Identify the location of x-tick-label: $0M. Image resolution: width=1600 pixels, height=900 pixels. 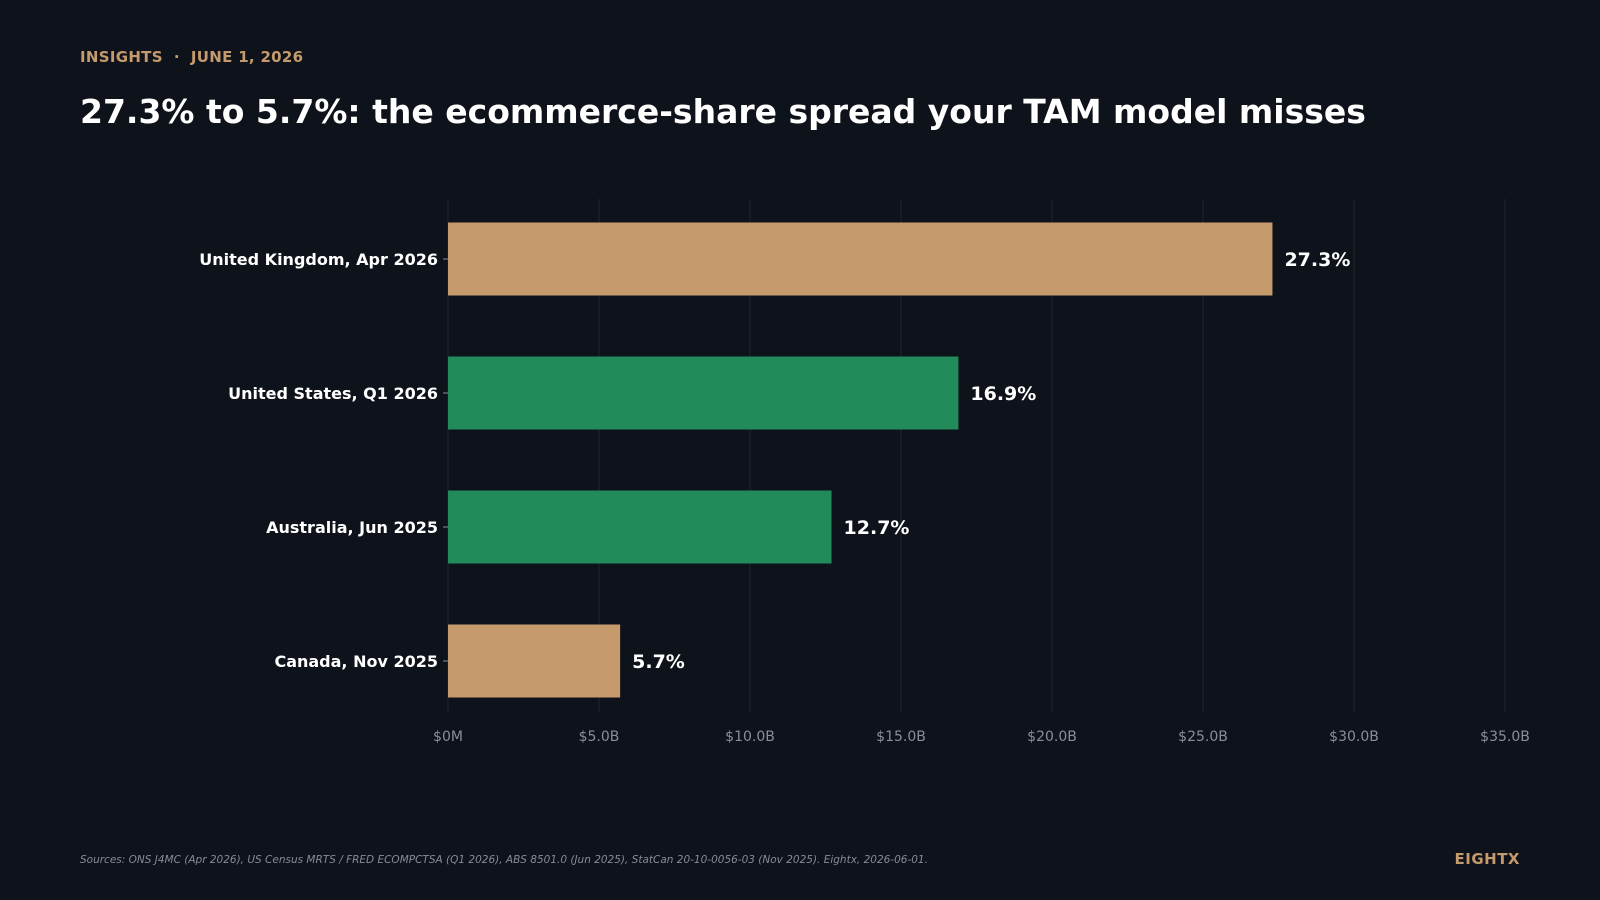
(448, 737).